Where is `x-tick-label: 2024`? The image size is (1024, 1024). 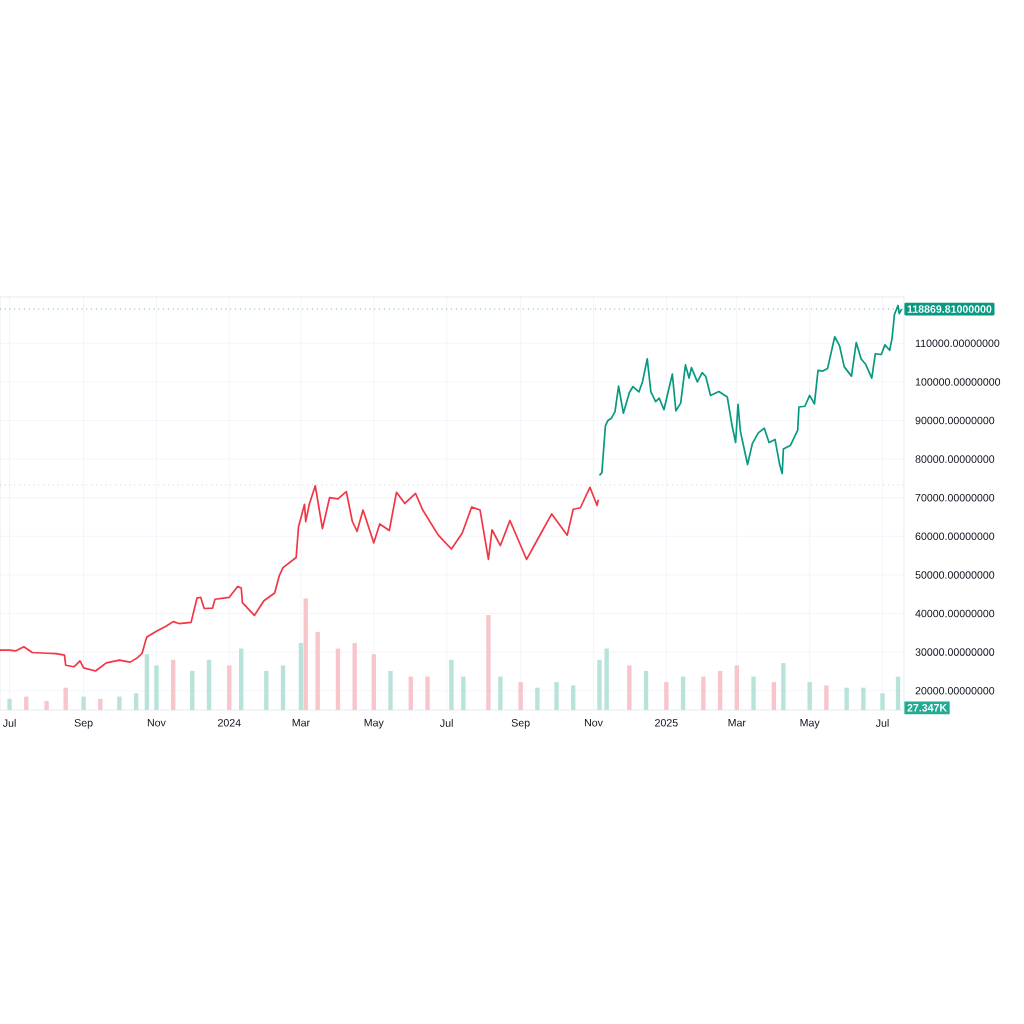
x-tick-label: 2024 is located at coordinates (229, 723).